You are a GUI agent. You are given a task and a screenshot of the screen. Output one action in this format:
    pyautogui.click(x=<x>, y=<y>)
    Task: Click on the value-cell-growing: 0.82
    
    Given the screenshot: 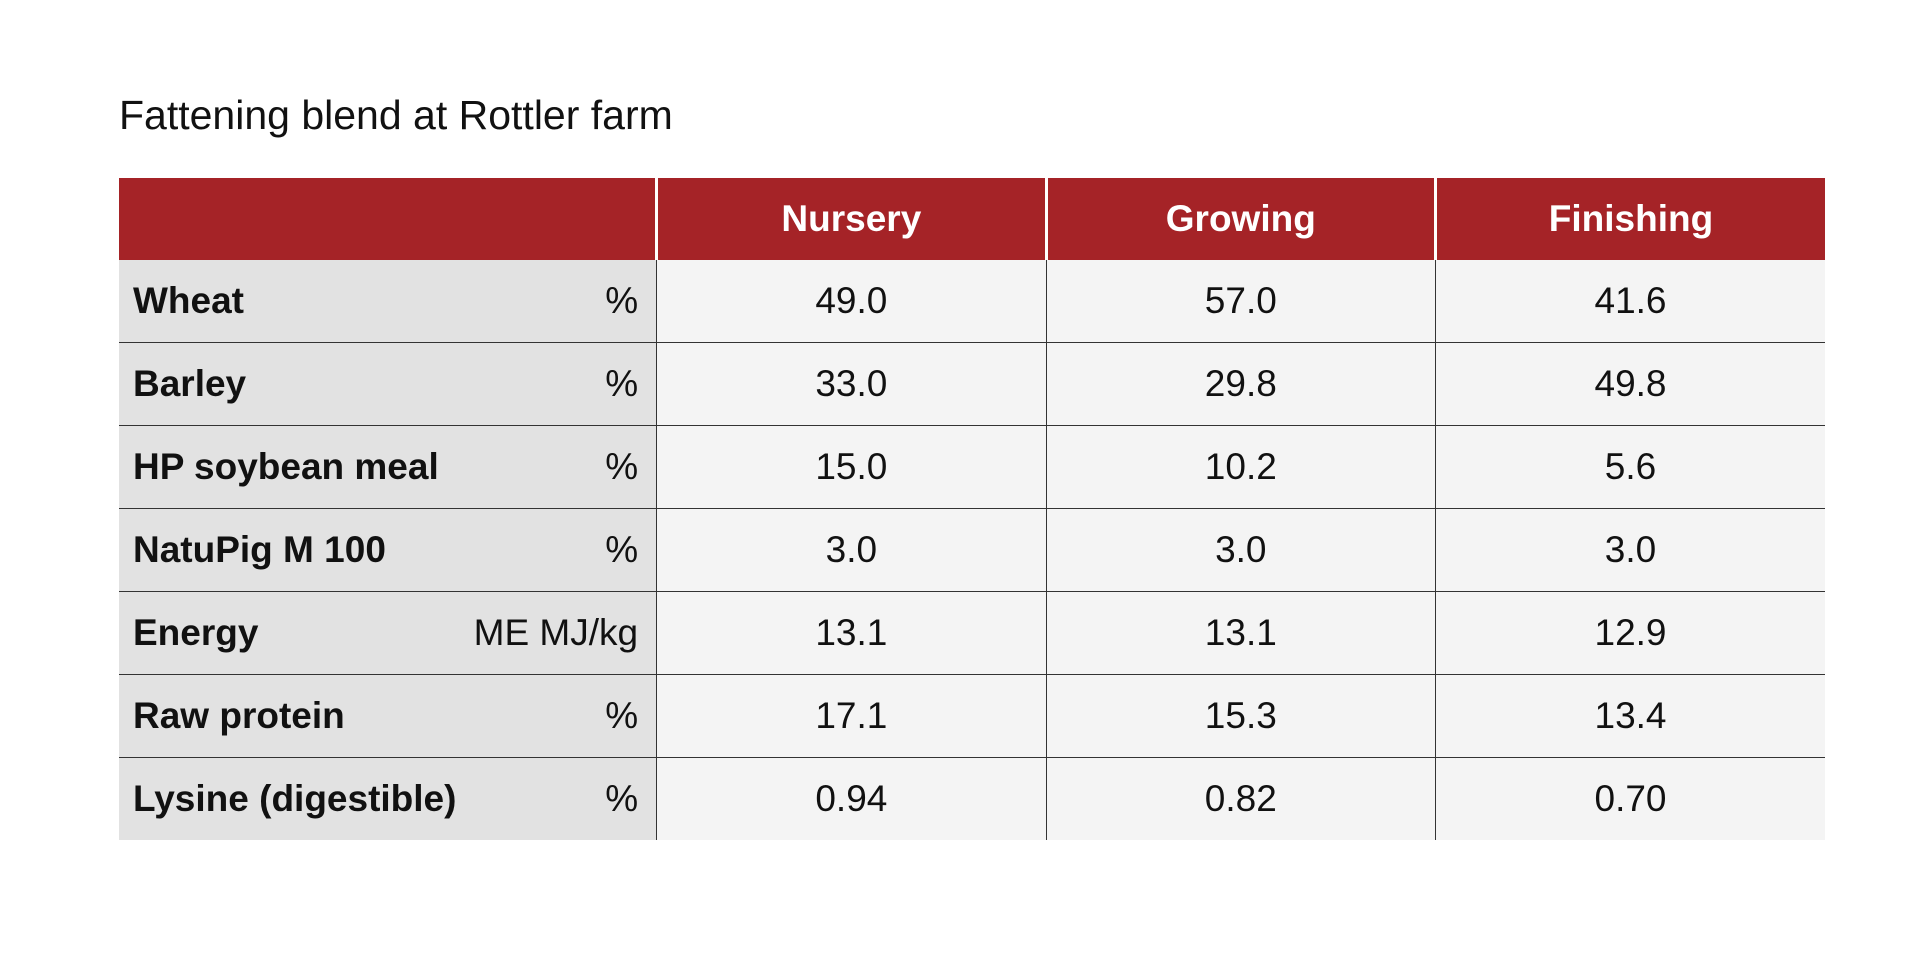 What is the action you would take?
    pyautogui.click(x=1240, y=798)
    